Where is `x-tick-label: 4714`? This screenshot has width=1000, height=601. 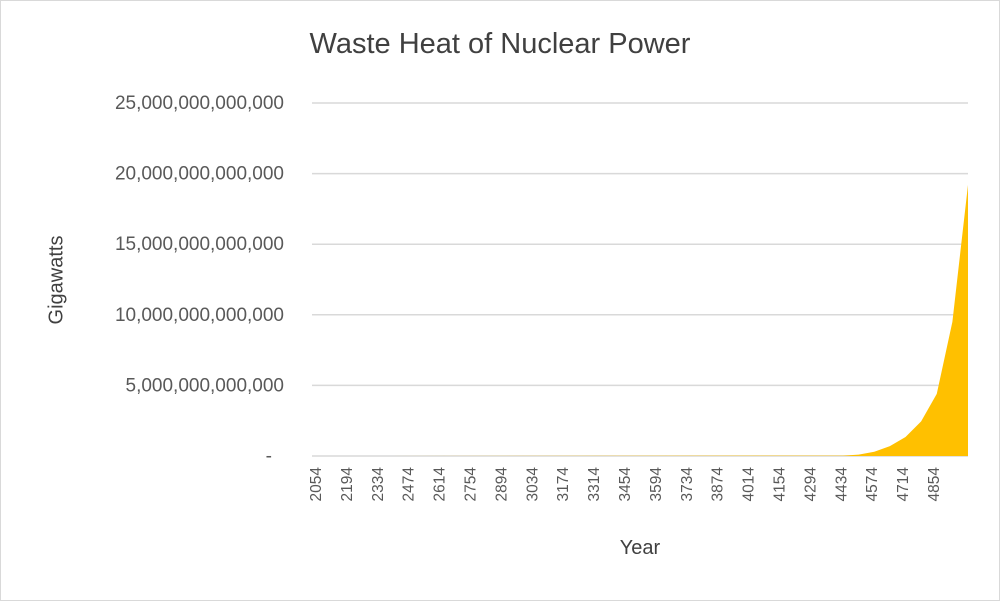 x-tick-label: 4714 is located at coordinates (903, 484).